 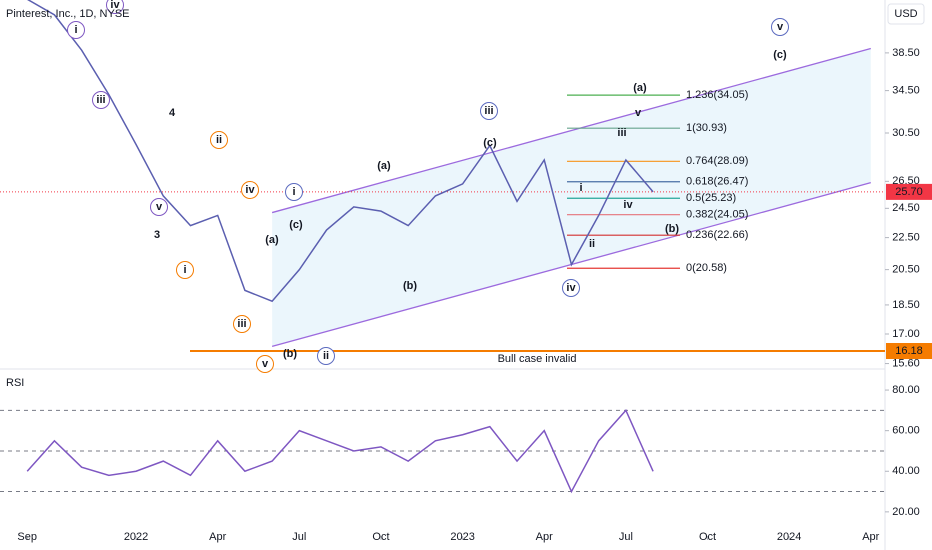 What do you see at coordinates (717, 235) in the screenshot?
I see `fib-label: 0.236(22.66)` at bounding box center [717, 235].